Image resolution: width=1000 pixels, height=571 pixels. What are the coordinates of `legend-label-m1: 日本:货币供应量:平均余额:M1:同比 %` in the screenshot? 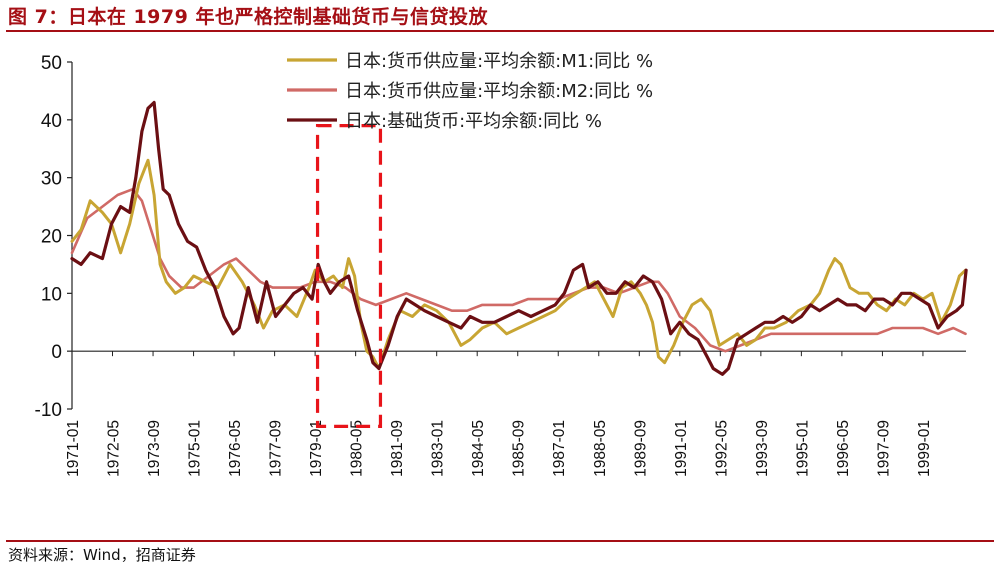 It's located at (499, 61).